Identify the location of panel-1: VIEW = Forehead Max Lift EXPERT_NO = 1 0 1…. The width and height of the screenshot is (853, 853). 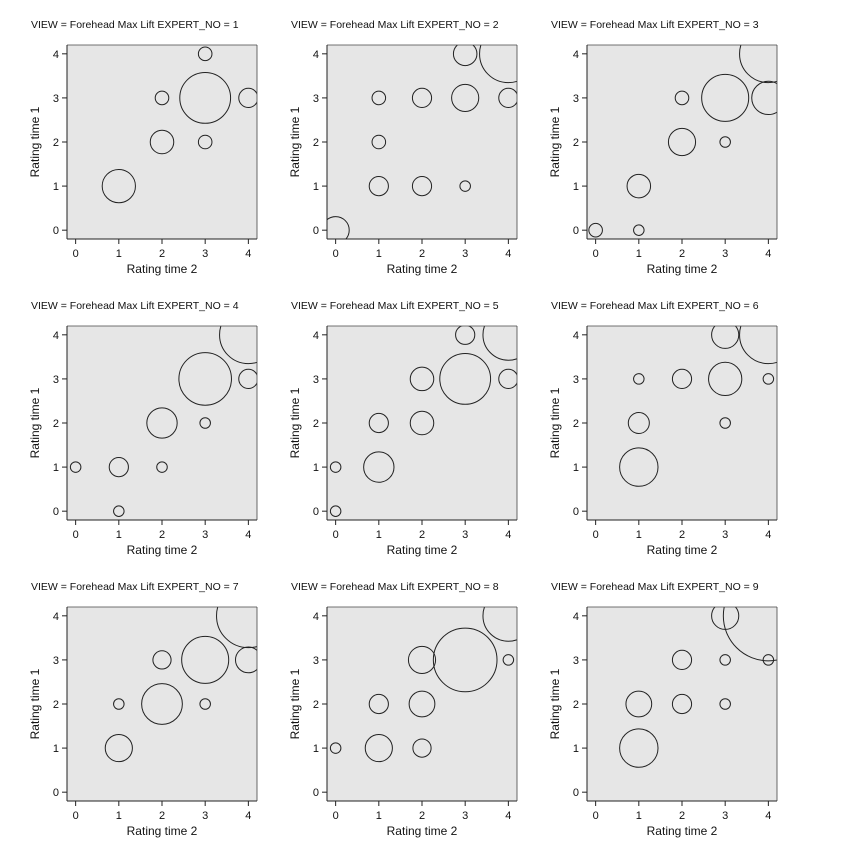
(143, 147).